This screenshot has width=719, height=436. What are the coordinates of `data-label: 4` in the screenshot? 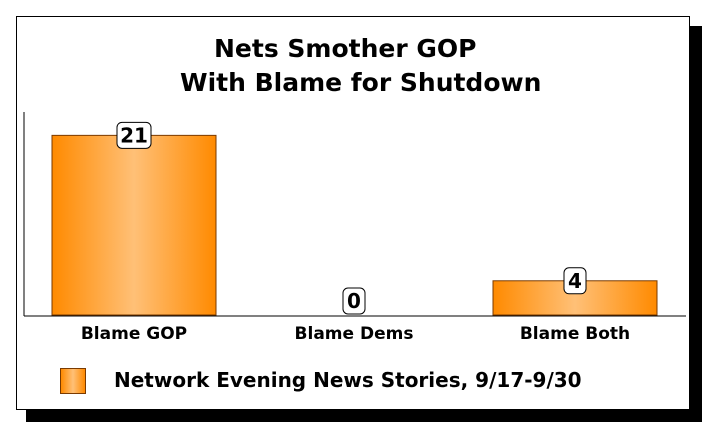 It's located at (575, 281).